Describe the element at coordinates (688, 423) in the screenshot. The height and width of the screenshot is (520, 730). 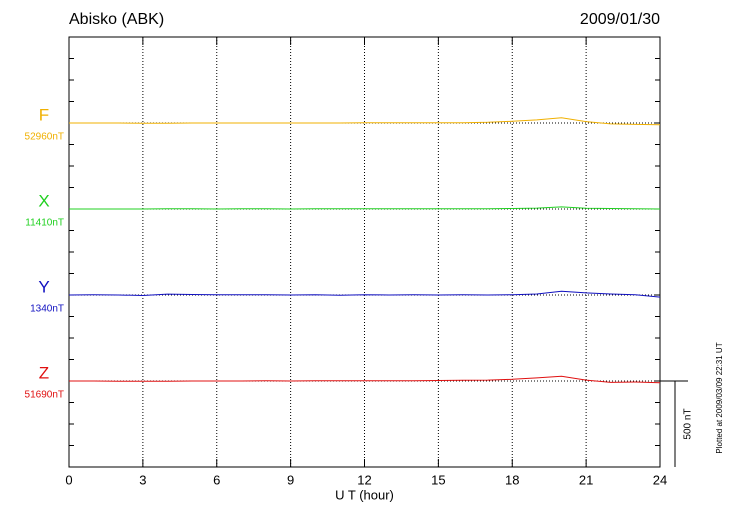
I see `scale-bar-label: 500 nT` at that location.